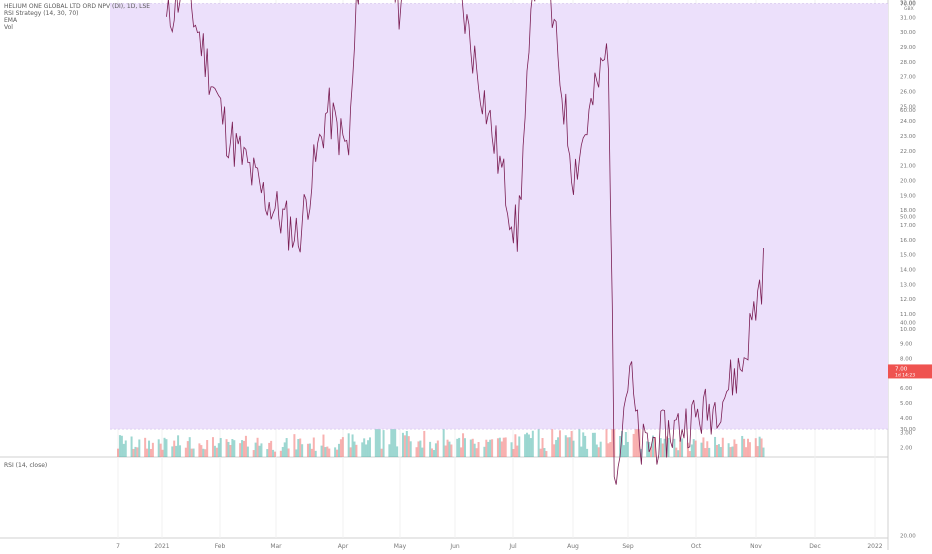 The image size is (932, 554). I want to click on rsi-tick-label: 70.00, so click(908, 5).